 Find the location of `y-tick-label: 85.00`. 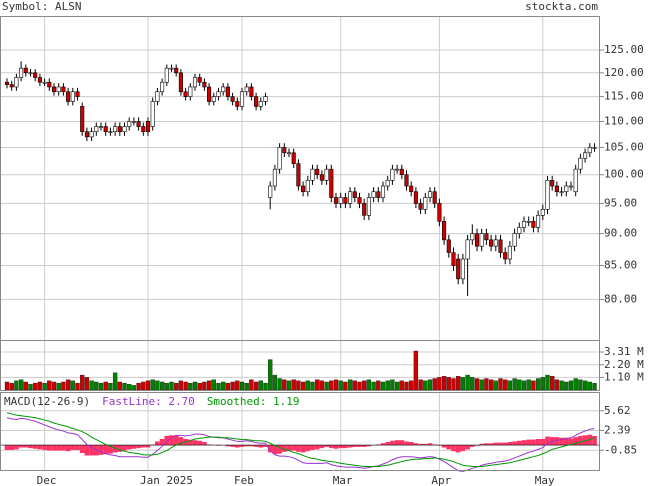

y-tick-label: 85.00 is located at coordinates (620, 265).